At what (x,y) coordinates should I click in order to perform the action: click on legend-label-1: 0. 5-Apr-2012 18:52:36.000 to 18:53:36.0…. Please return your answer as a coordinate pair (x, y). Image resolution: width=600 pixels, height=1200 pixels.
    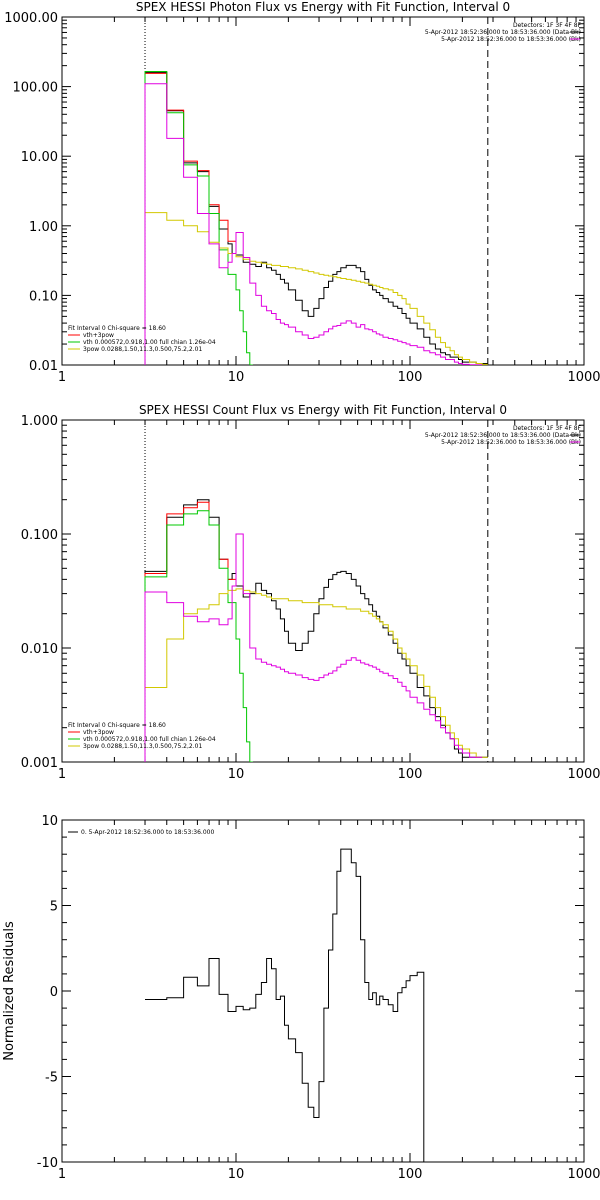
    Looking at the image, I should click on (147, 832).